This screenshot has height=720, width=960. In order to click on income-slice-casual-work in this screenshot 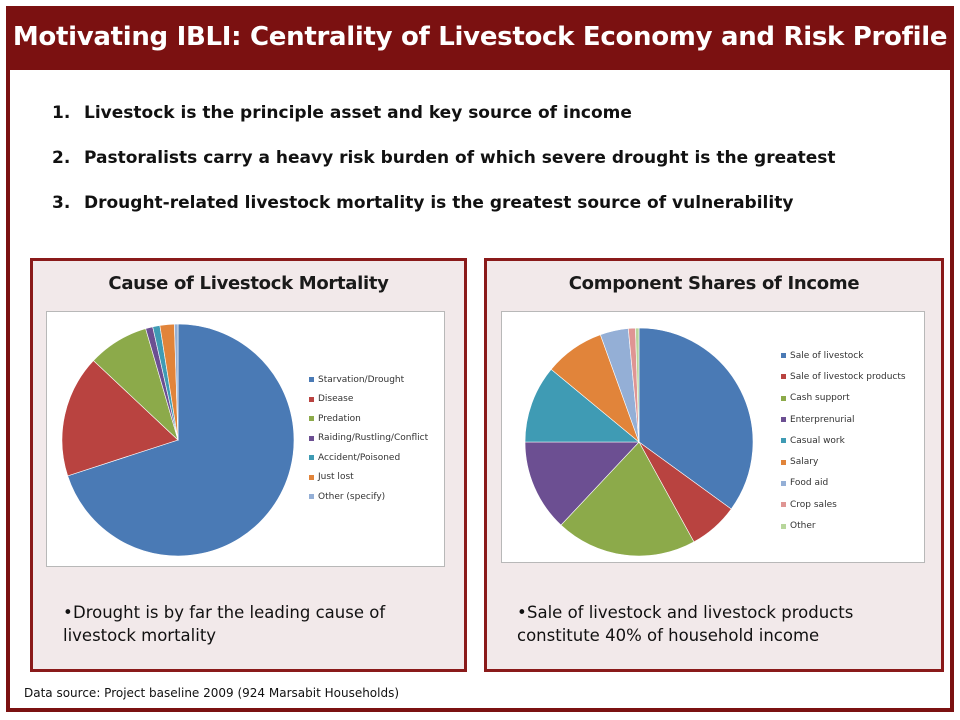, I will do `click(582, 405)`.